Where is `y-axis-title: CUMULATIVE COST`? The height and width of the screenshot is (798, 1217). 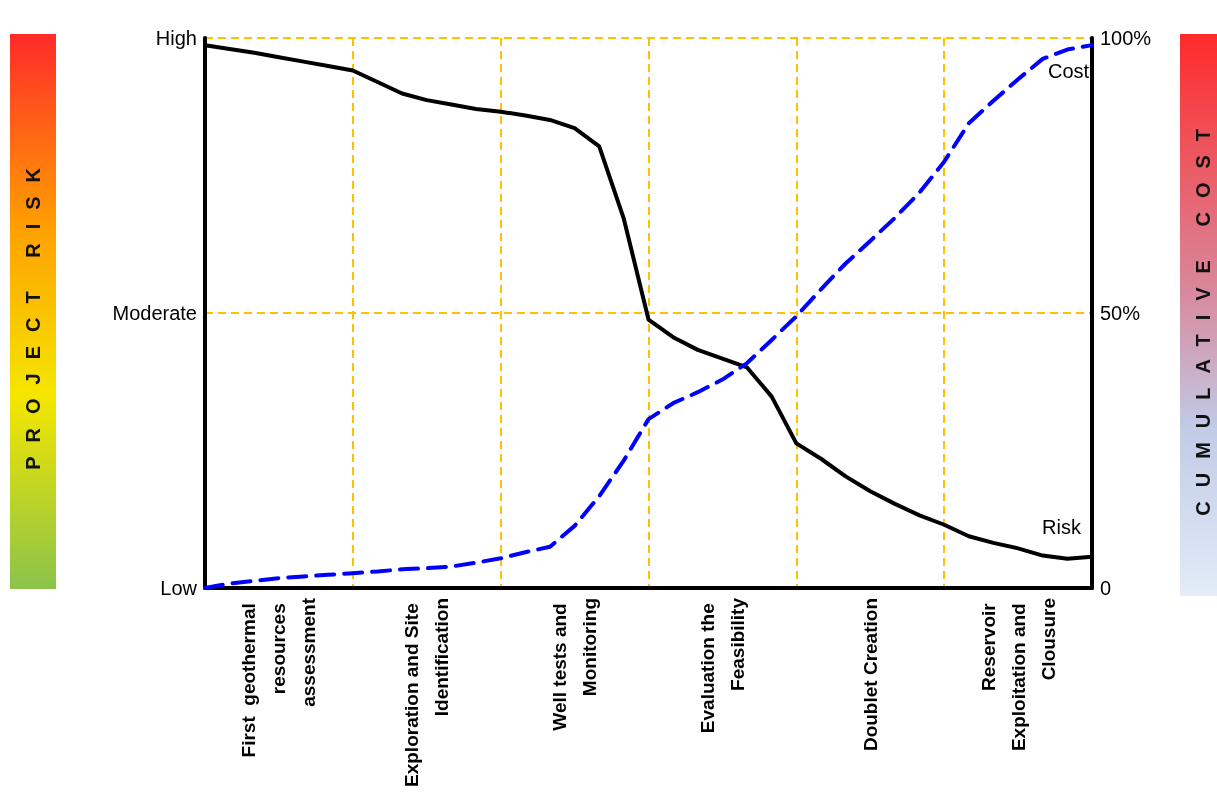
y-axis-title: CUMULATIVE COST is located at coordinates (1203, 315).